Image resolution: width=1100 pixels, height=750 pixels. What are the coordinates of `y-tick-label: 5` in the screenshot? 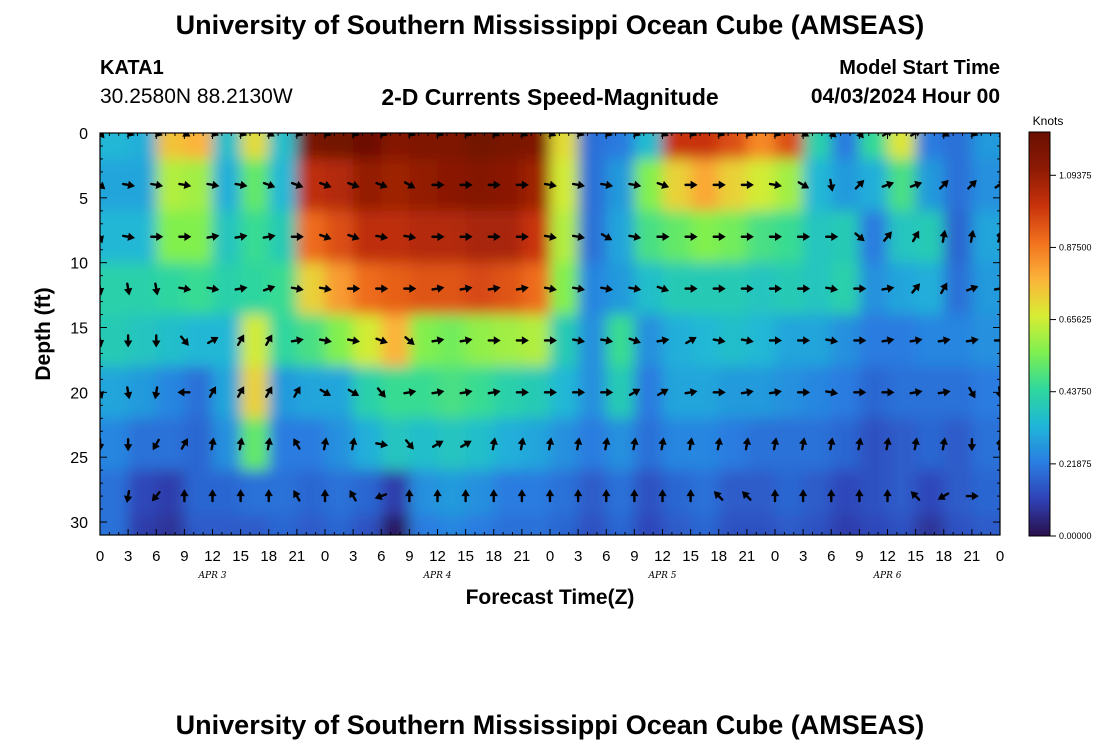 It's located at (83, 199).